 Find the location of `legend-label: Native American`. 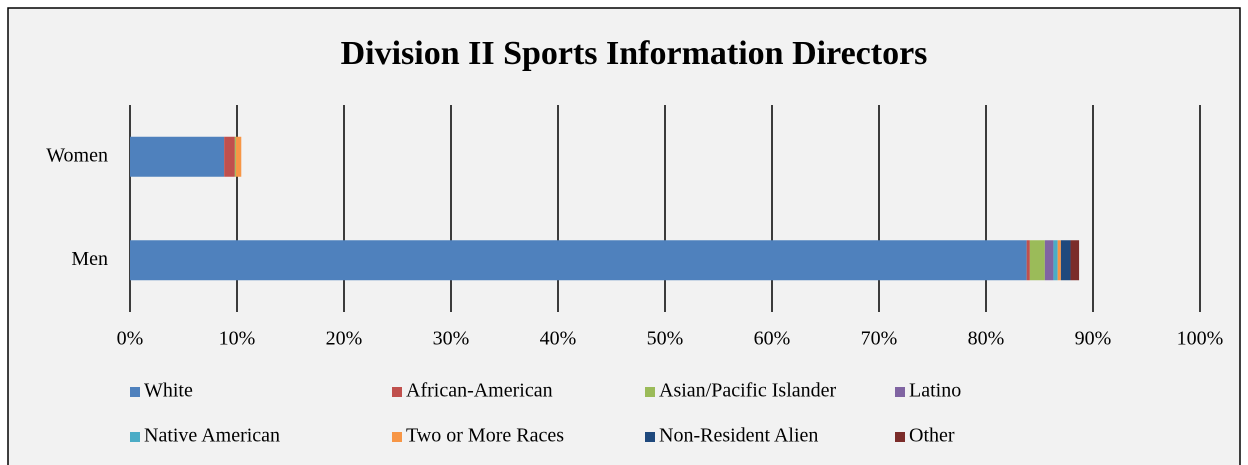

legend-label: Native American is located at coordinates (212, 436).